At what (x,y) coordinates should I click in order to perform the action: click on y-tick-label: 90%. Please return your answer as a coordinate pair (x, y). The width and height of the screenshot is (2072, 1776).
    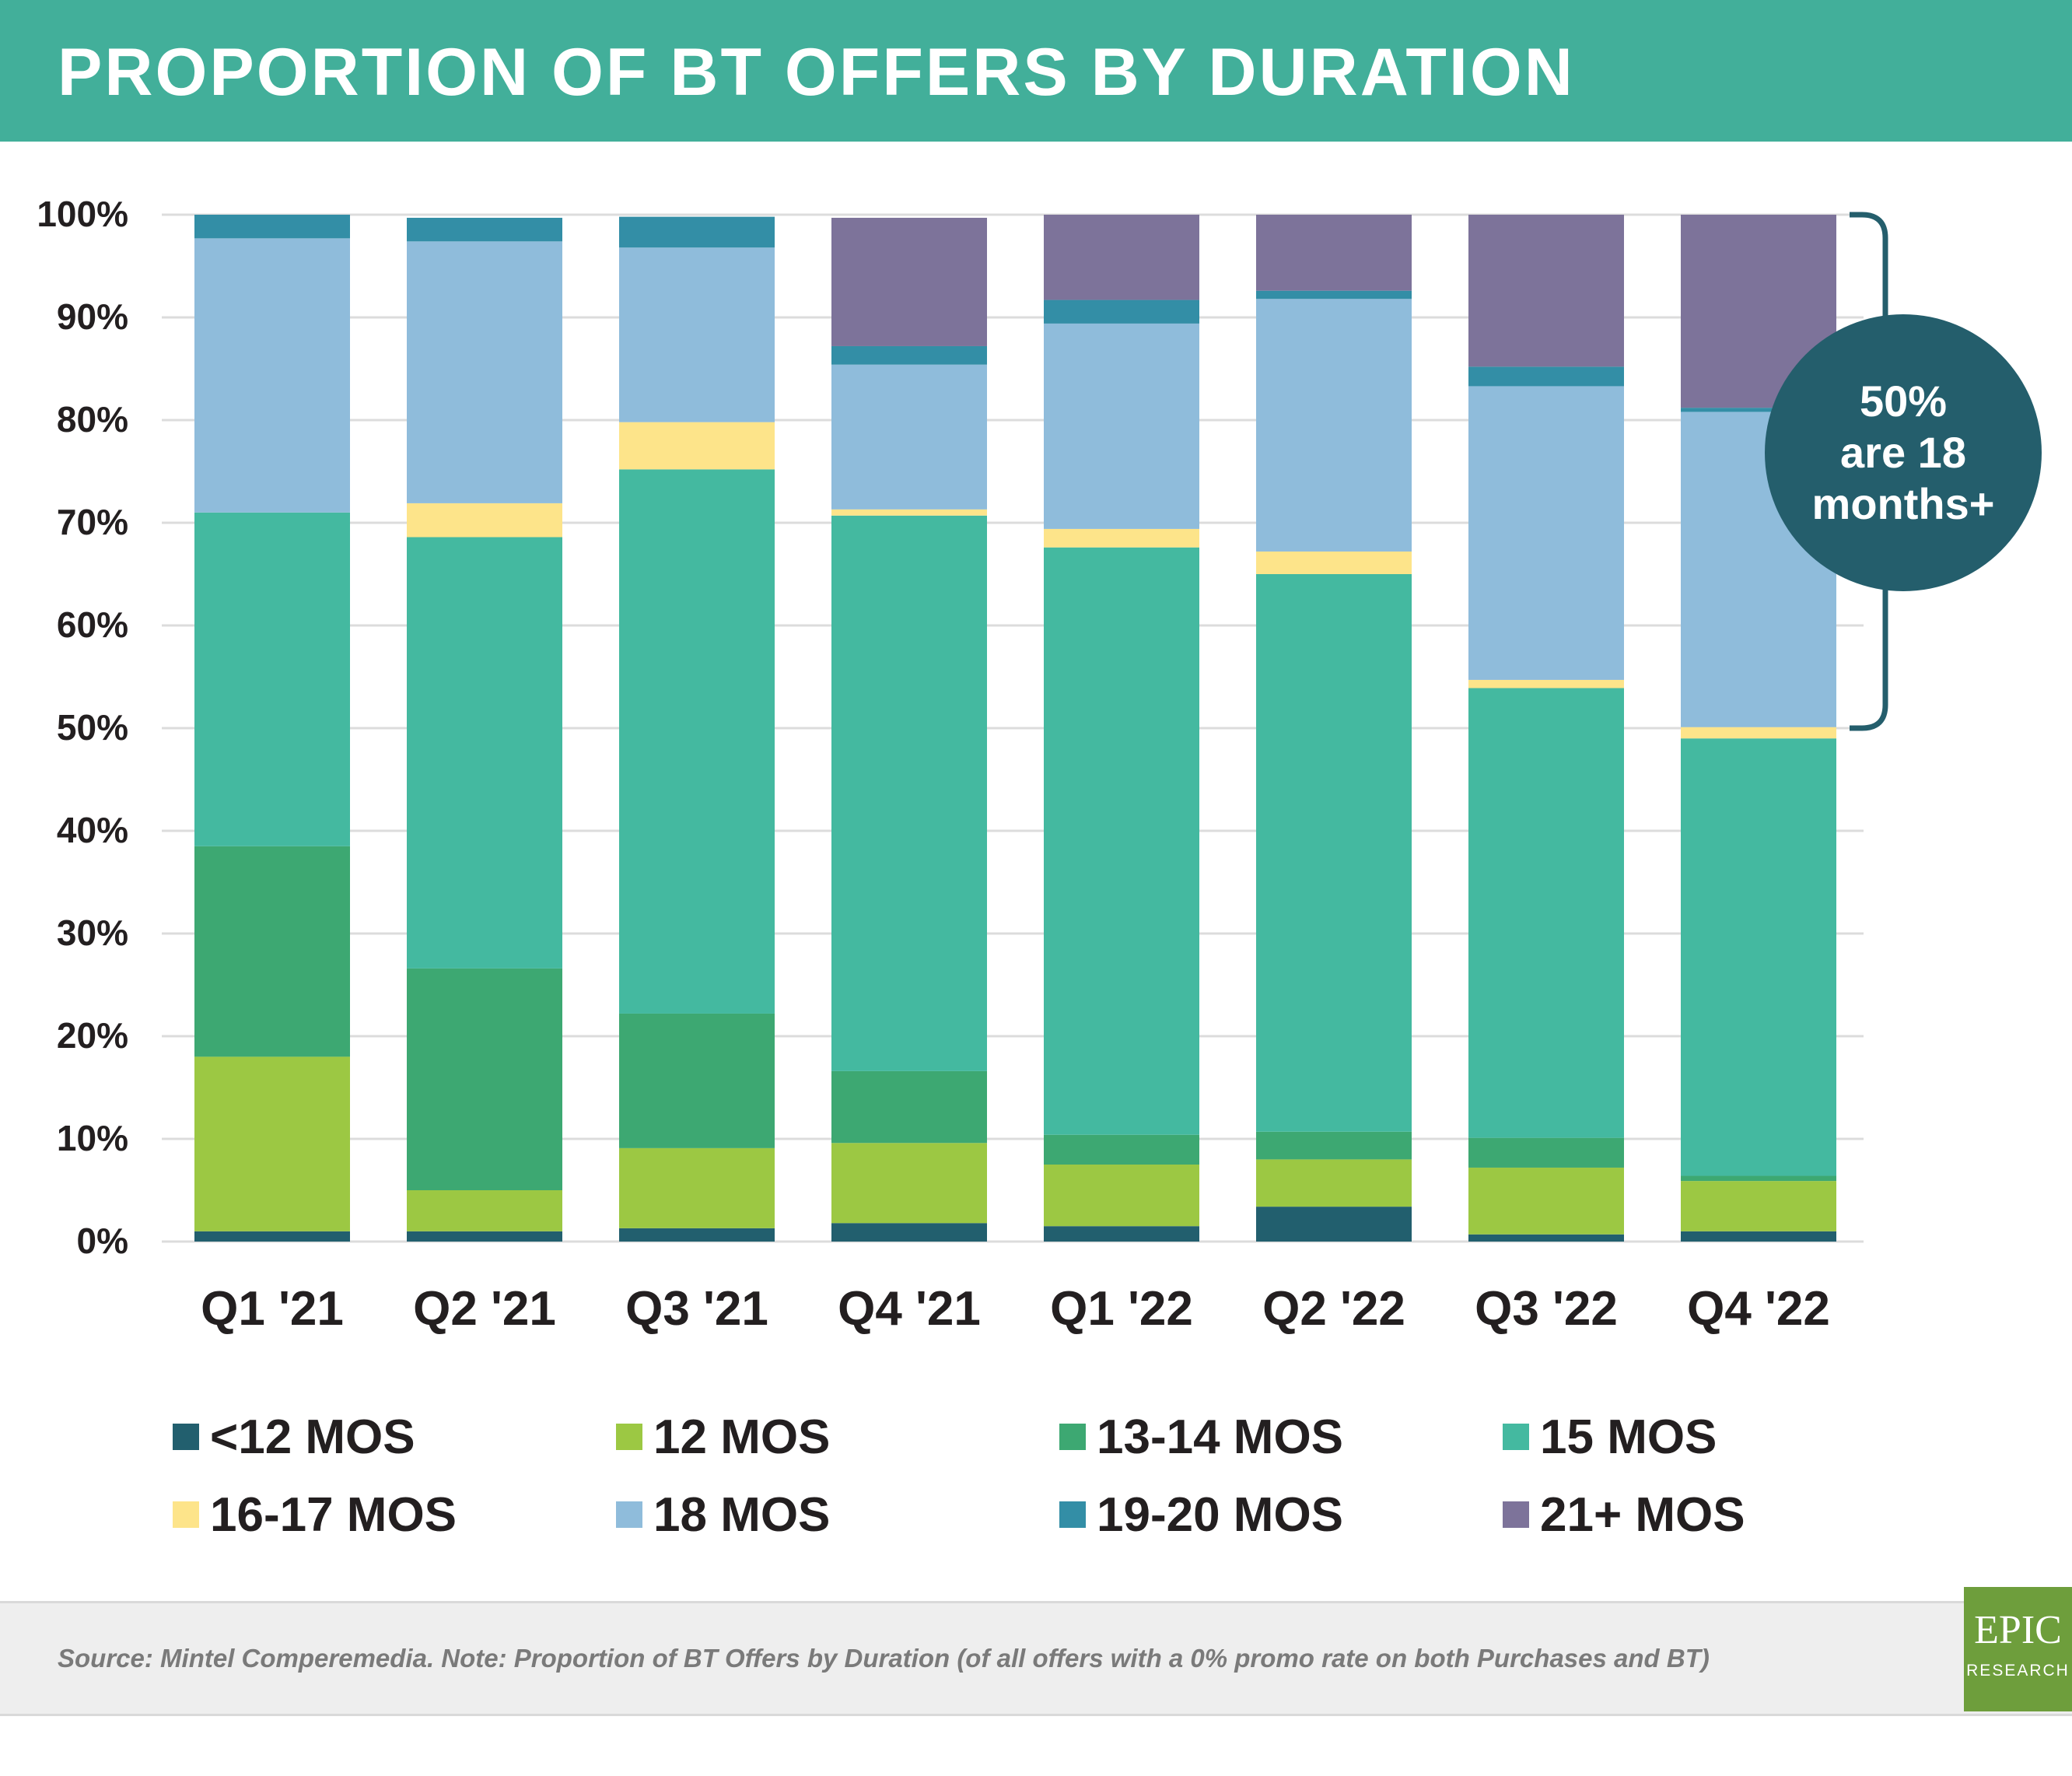
    Looking at the image, I should click on (92, 316).